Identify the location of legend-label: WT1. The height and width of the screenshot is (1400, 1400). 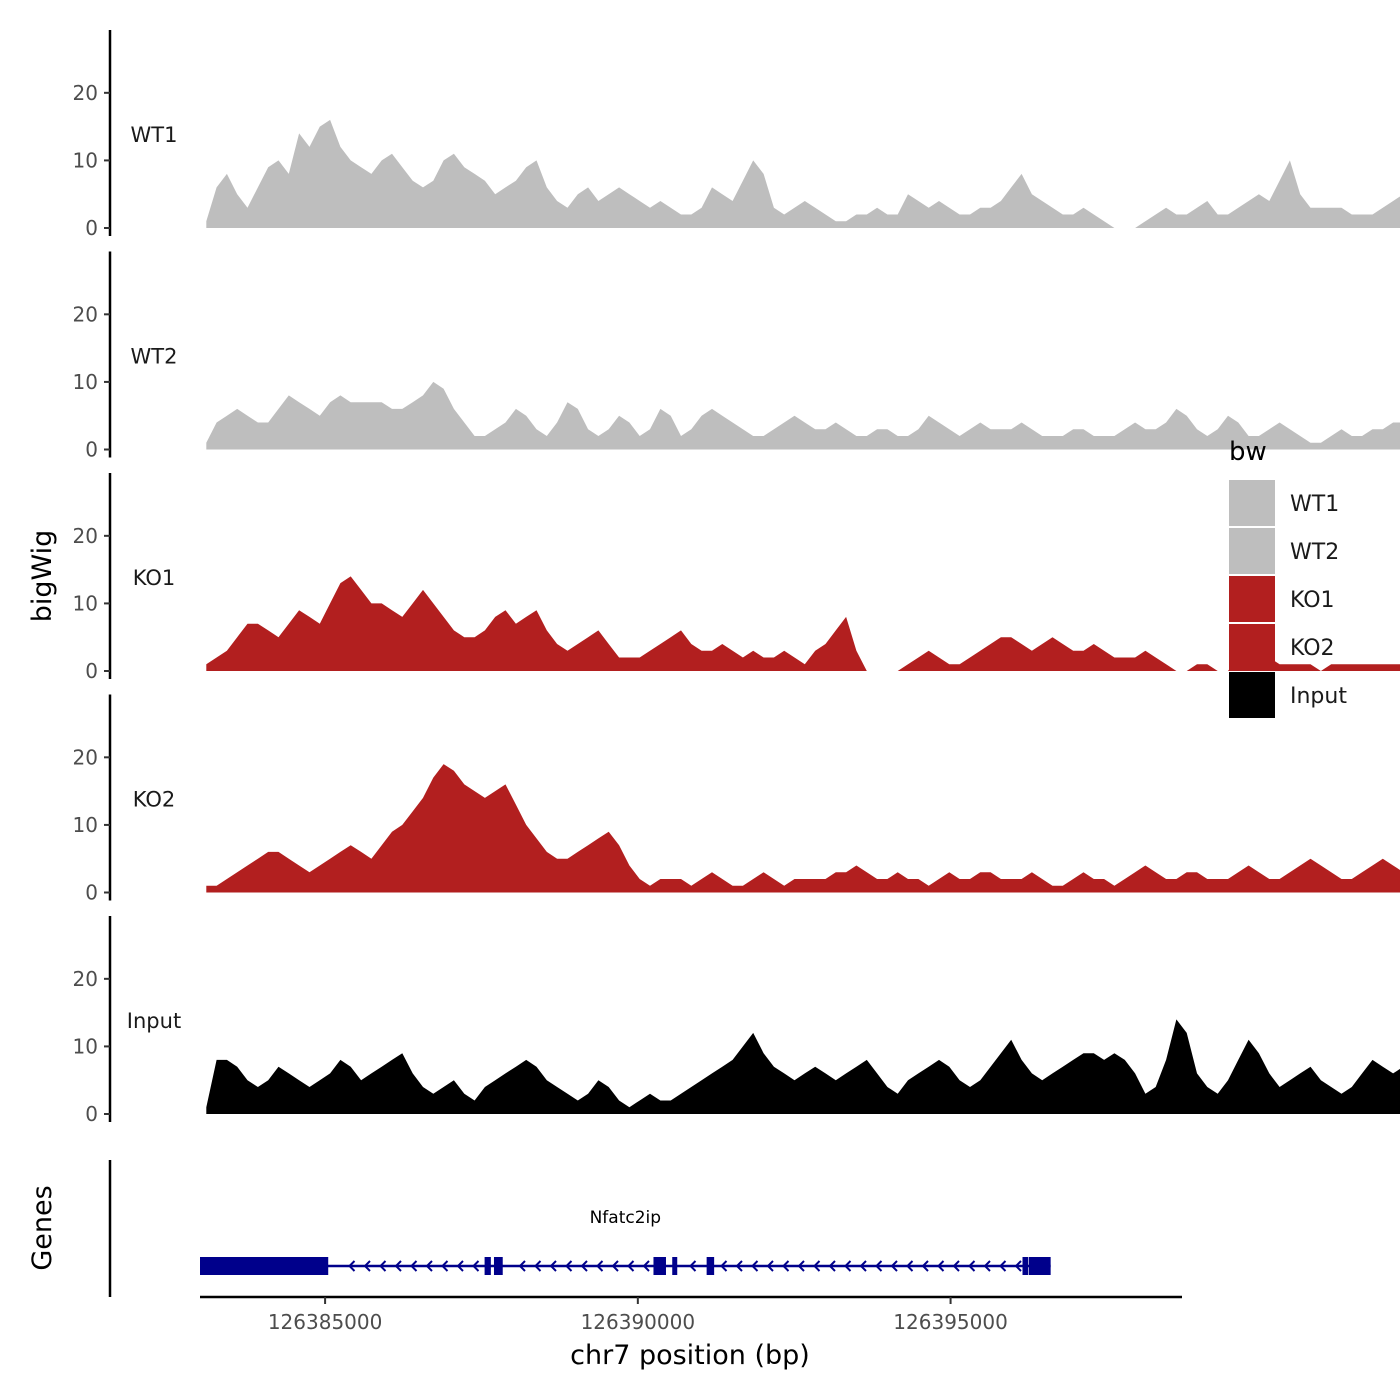
(1314, 504).